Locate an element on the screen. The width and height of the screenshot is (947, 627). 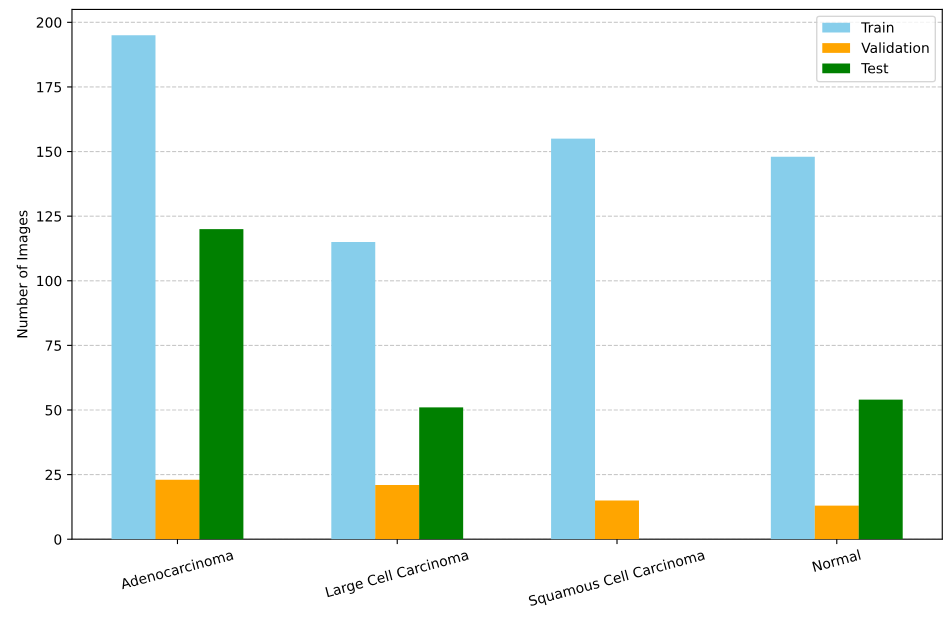
y-tick-label: 75 is located at coordinates (54, 345).